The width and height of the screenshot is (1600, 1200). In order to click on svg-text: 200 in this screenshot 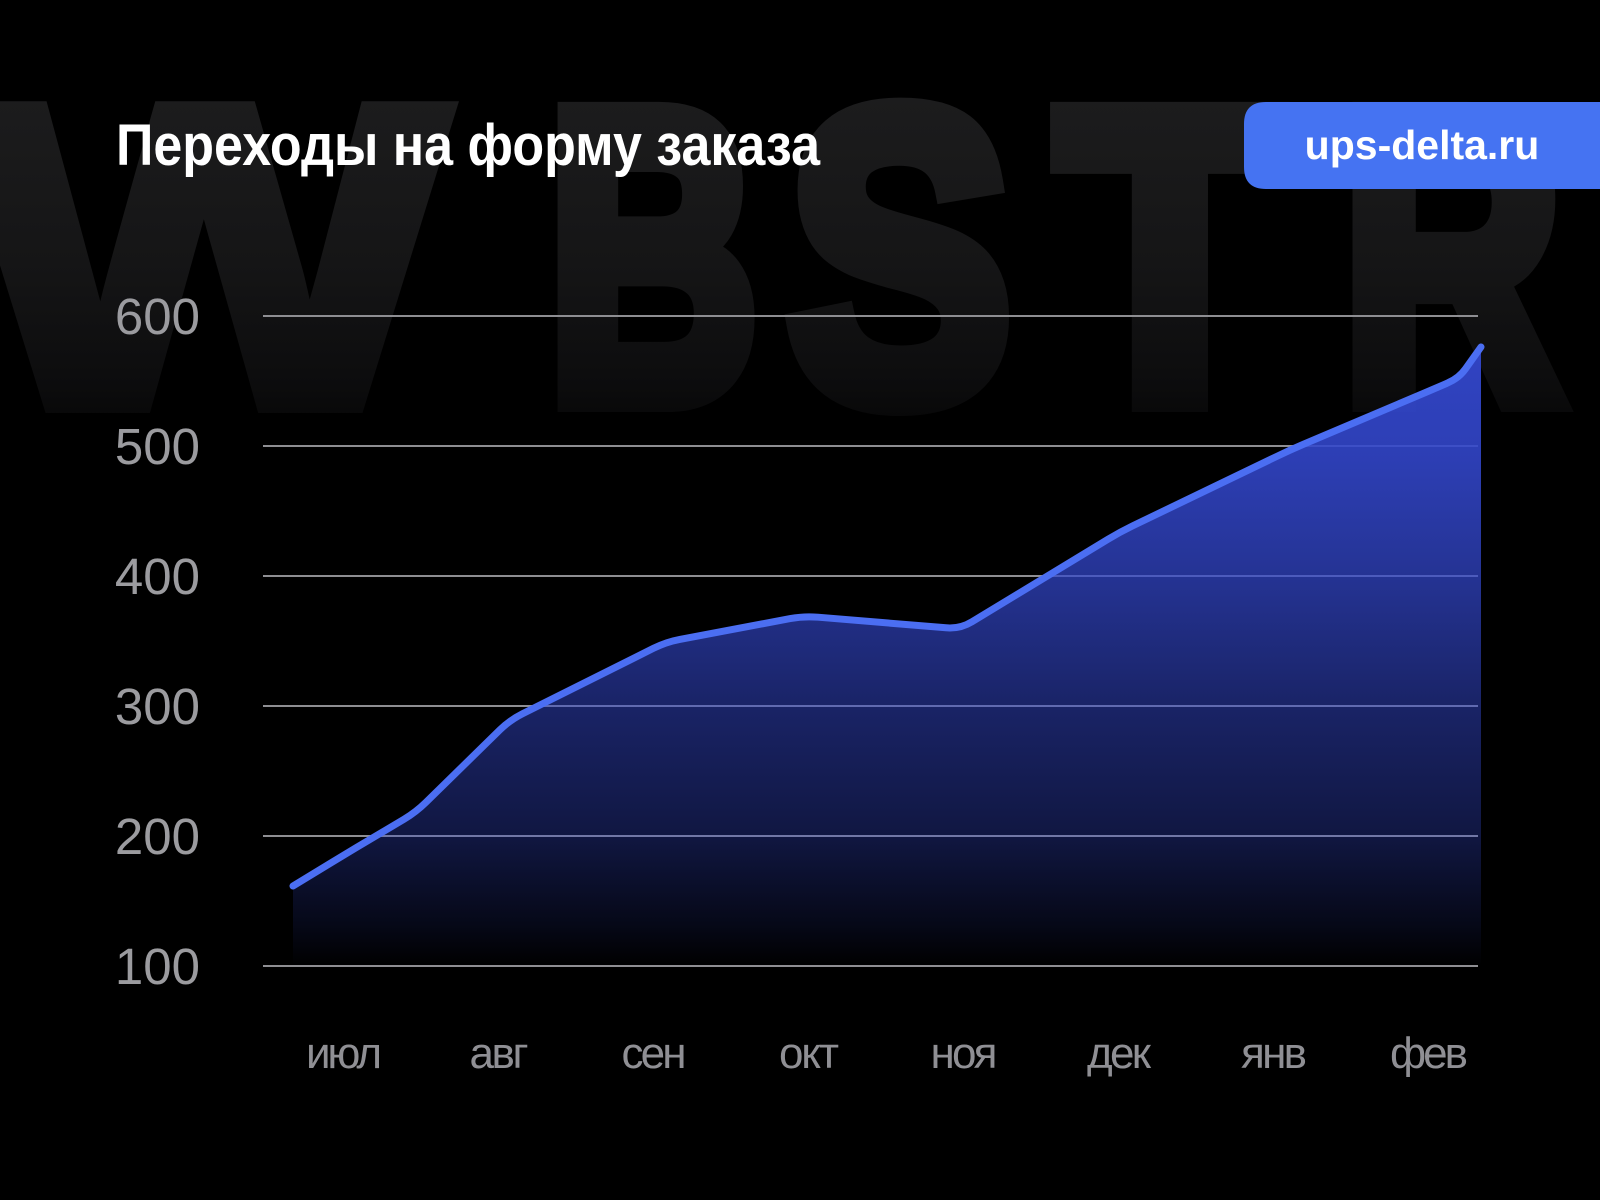, I will do `click(157, 836)`.